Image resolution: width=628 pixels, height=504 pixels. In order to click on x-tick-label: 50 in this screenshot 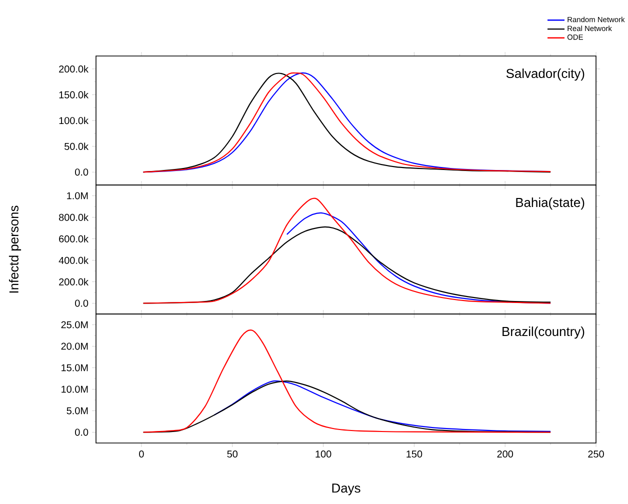, I will do `click(232, 454)`.